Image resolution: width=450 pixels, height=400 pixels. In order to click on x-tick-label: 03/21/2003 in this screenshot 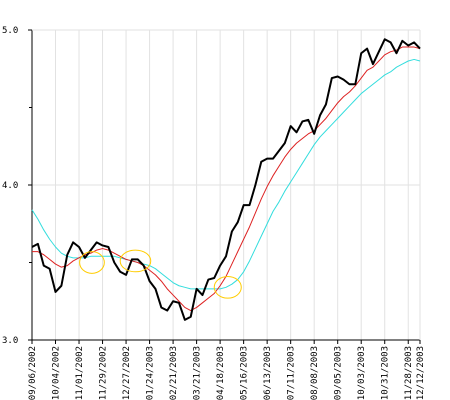, I will do `click(198, 373)`.